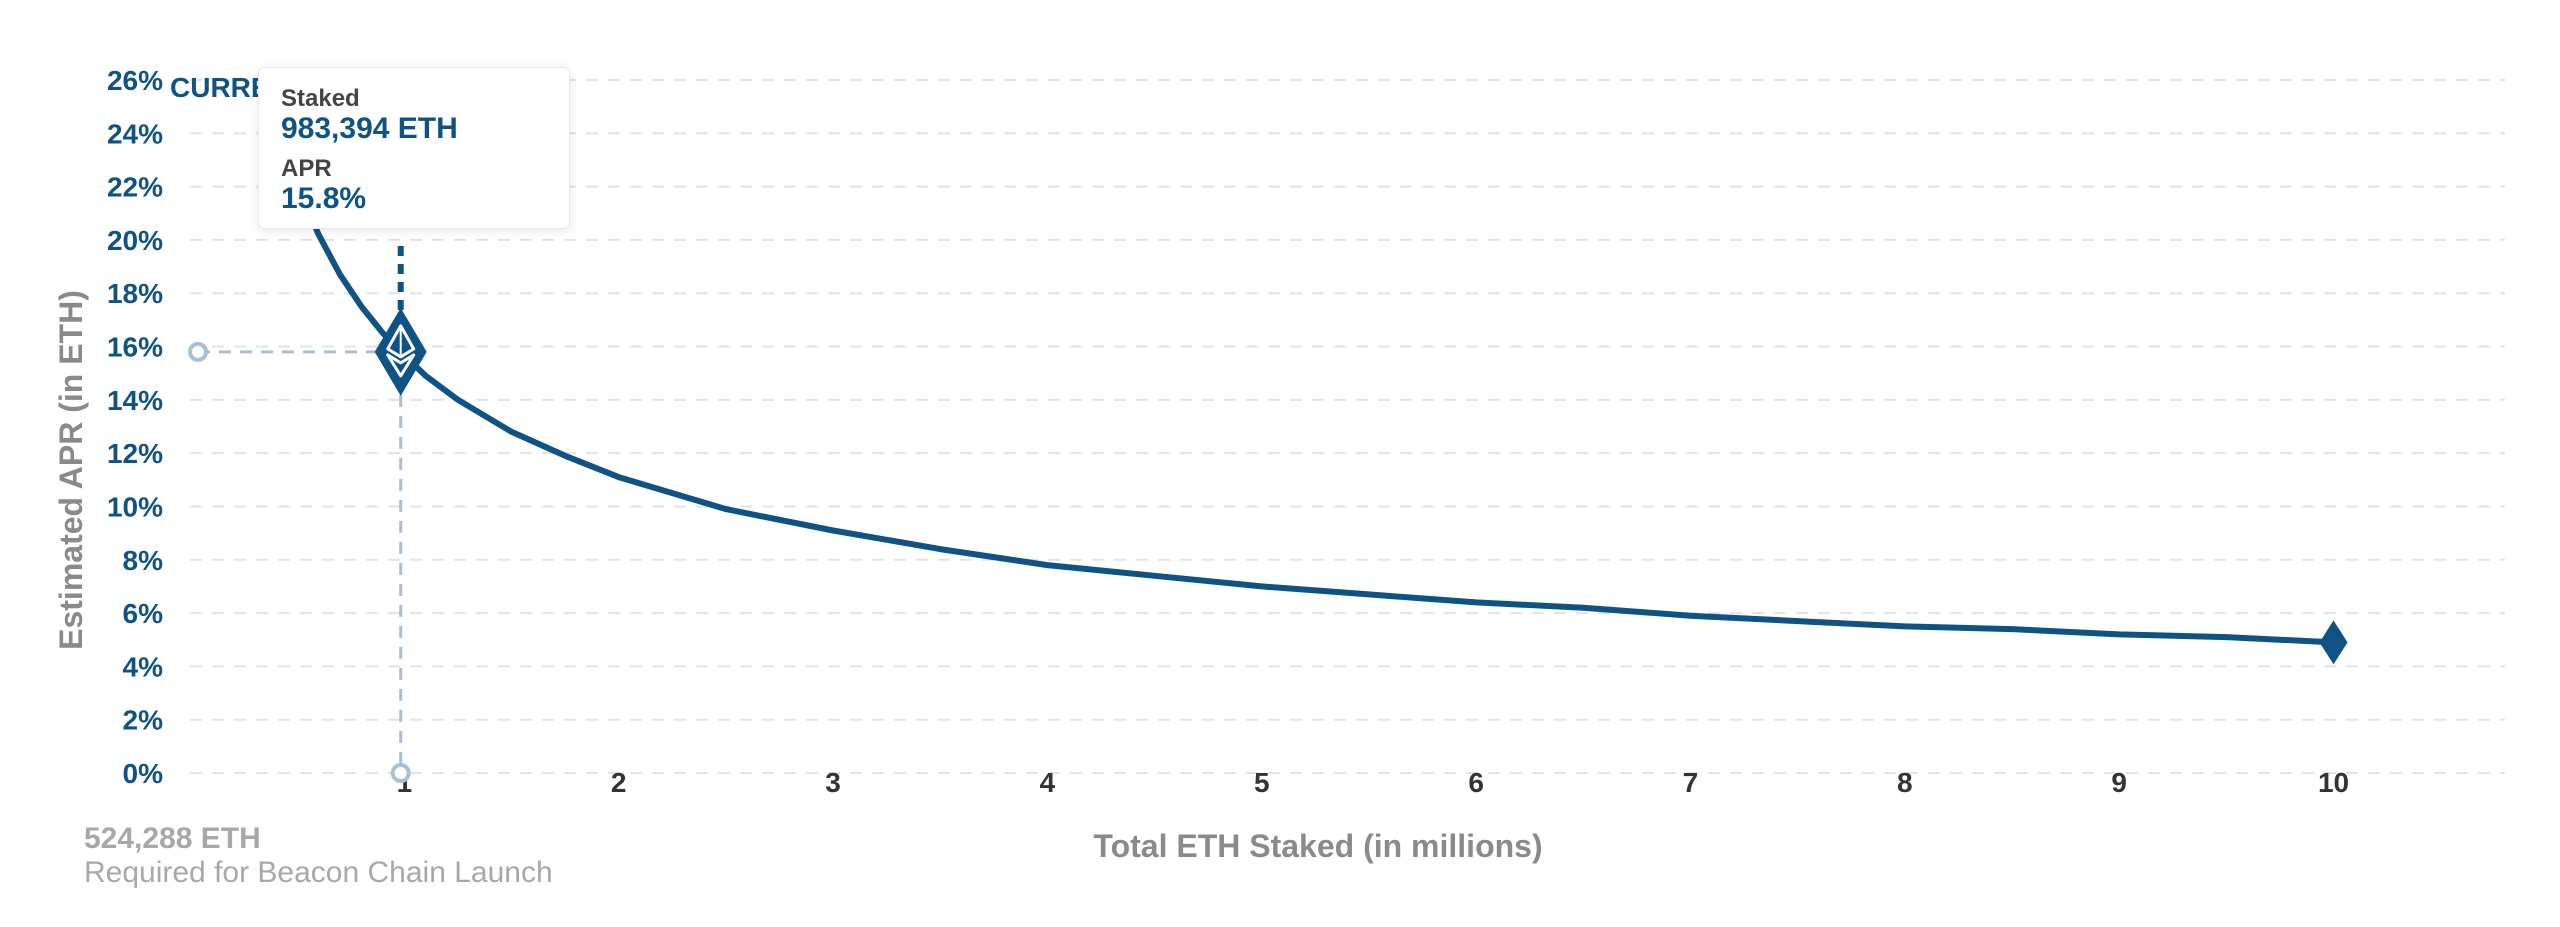 The image size is (2560, 927). I want to click on eth-icon-lower, so click(401, 365).